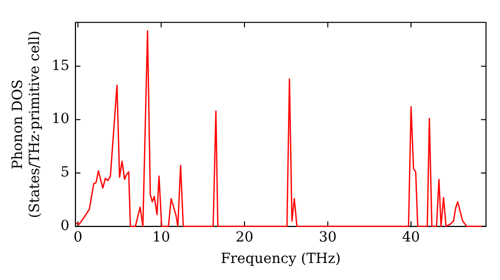 The image size is (500, 280). I want to click on x-axis-title: Frequency (THz), so click(280, 259).